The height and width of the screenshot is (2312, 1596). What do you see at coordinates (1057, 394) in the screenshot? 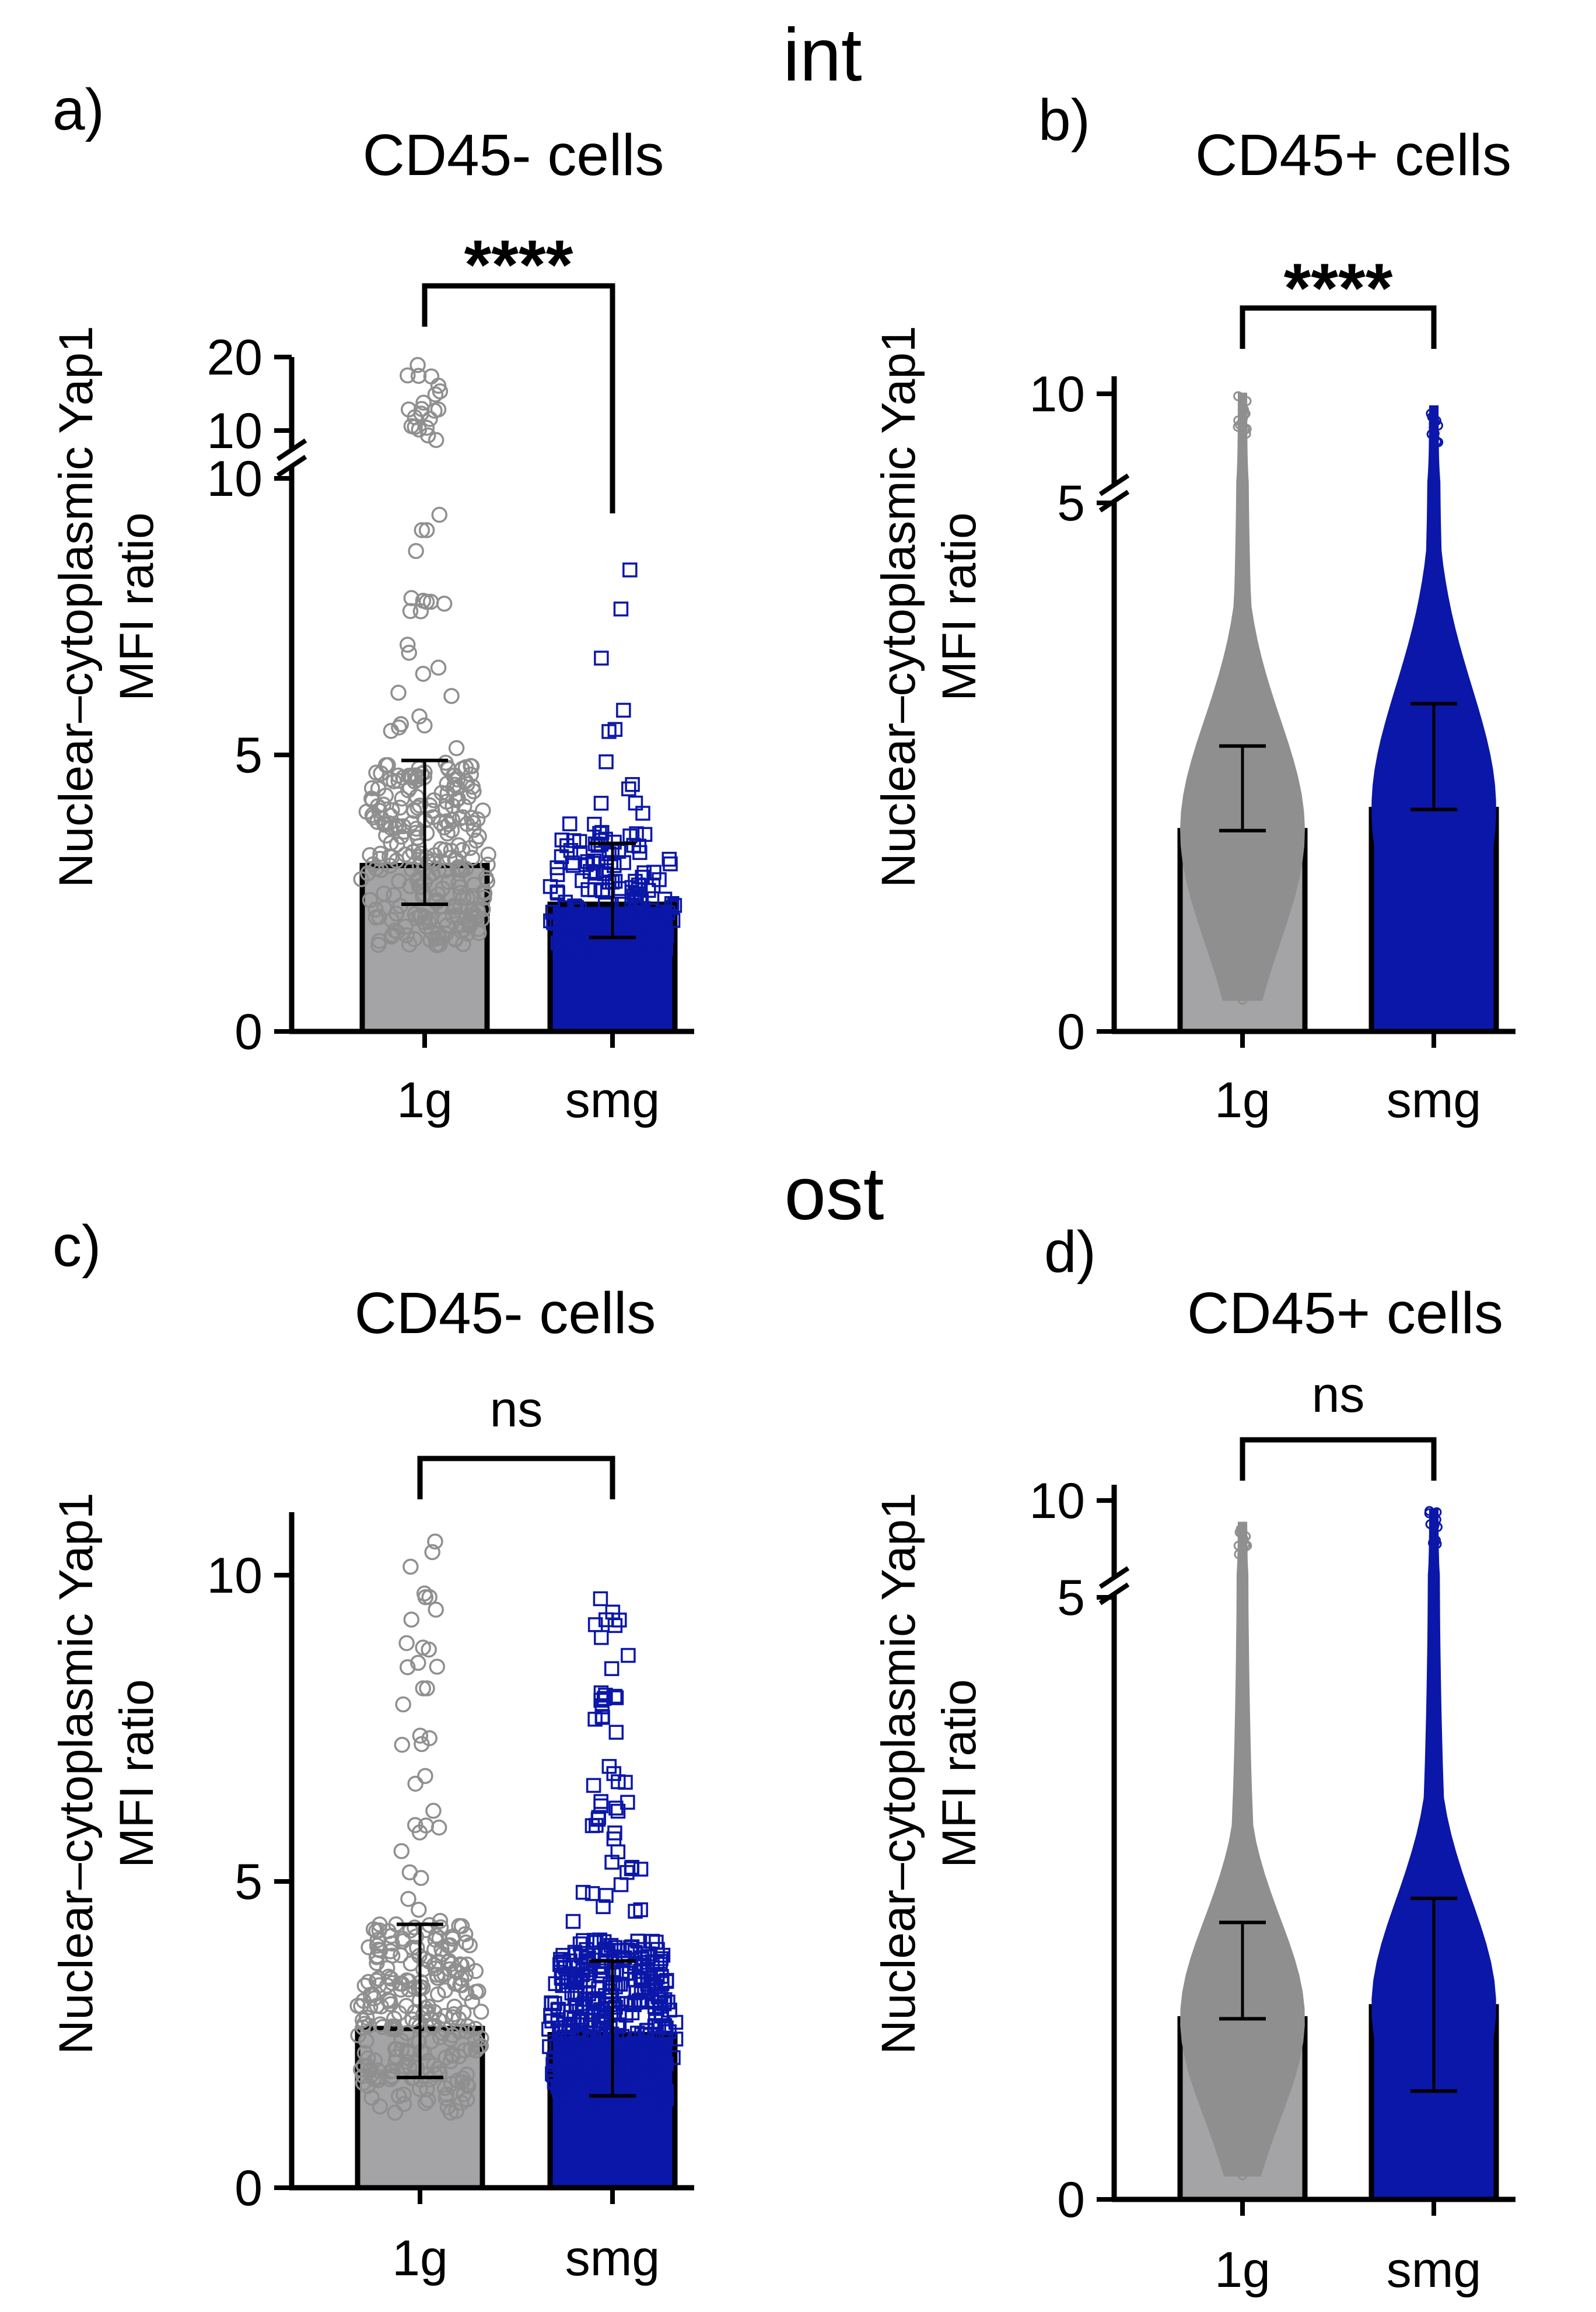
I see `y-tick-label: 10` at bounding box center [1057, 394].